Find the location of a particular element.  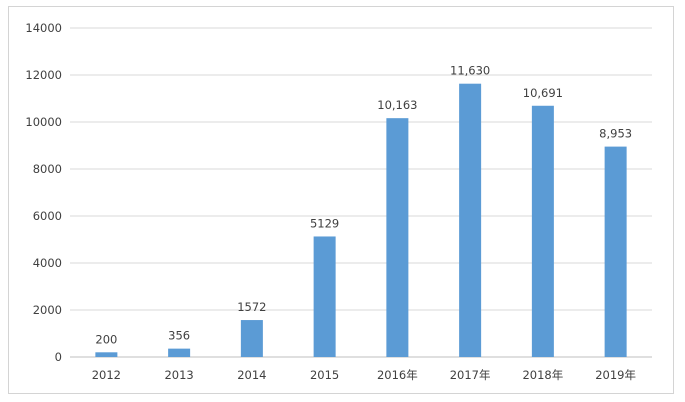

y-tick-label: 8000 is located at coordinates (47, 169).